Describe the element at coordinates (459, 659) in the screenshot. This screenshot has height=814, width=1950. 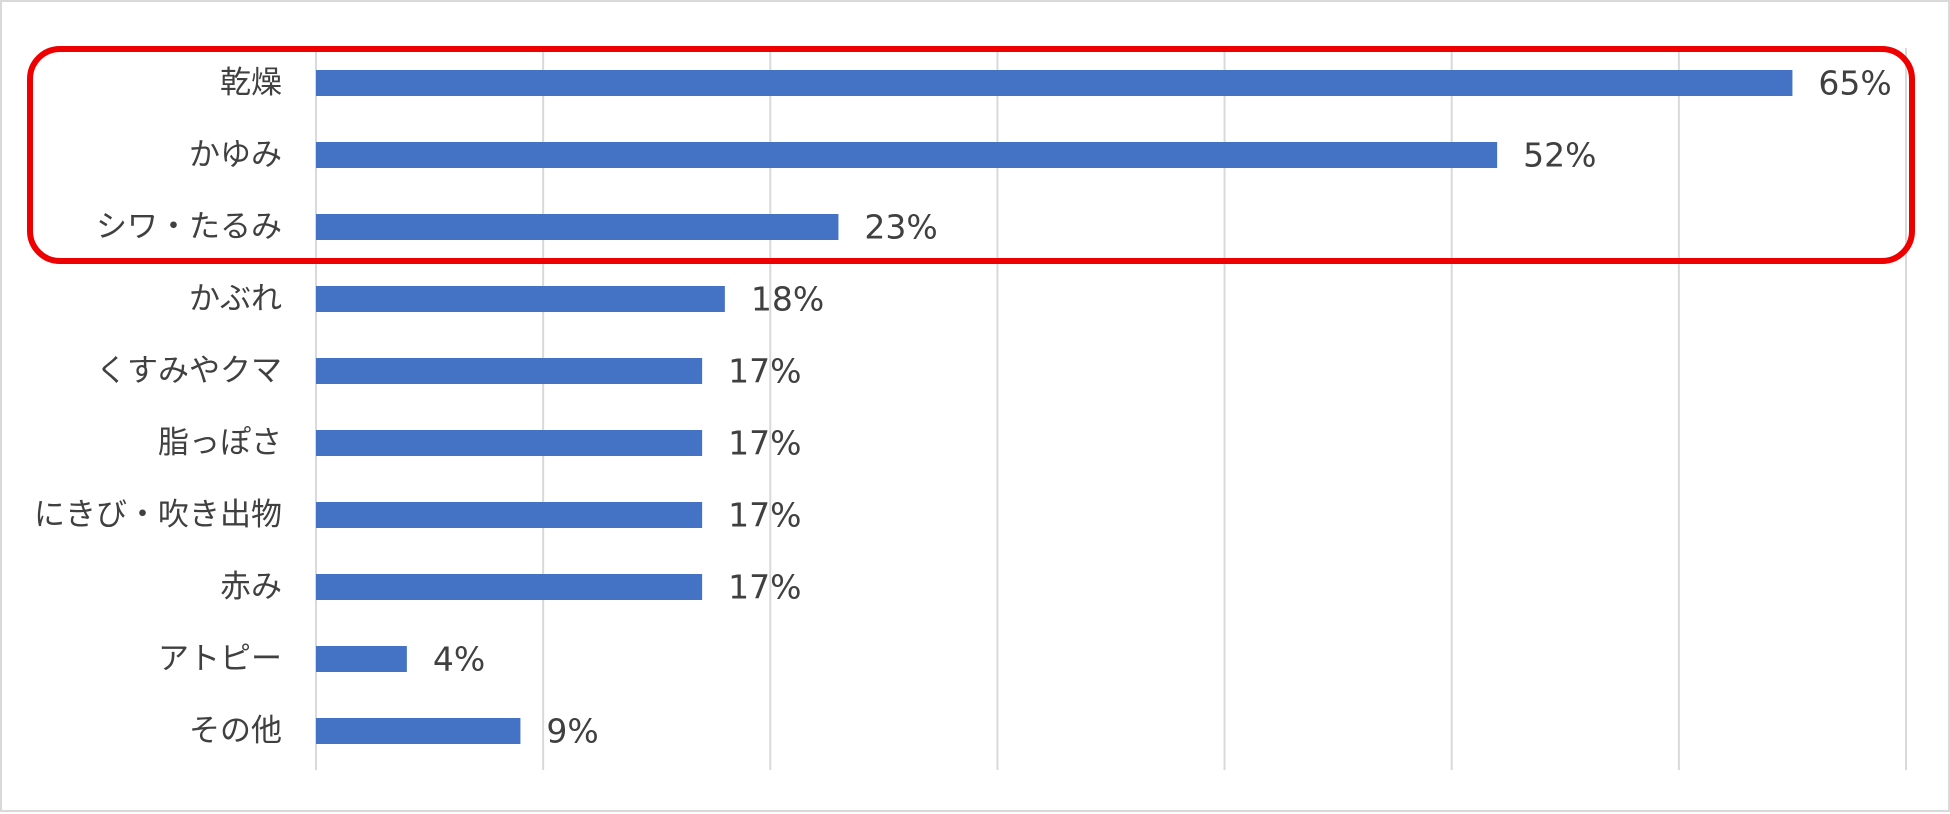
I see `value-label: 4%` at that location.